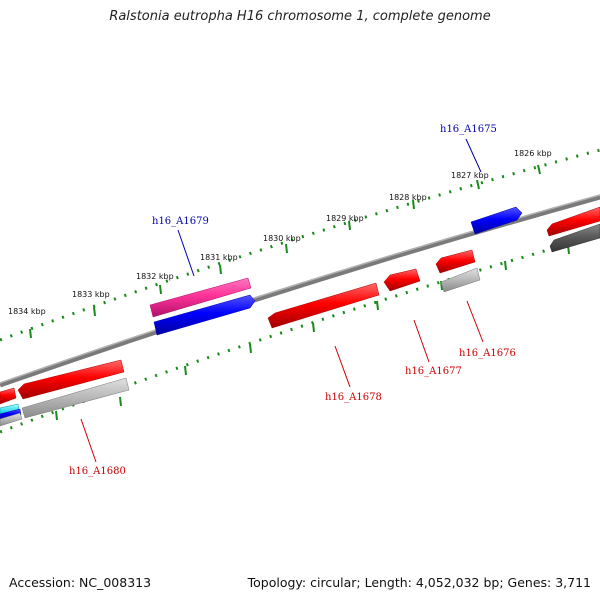 This screenshot has height=600, width=600. I want to click on gene-h16-A1680-pseudo, so click(75, 398).